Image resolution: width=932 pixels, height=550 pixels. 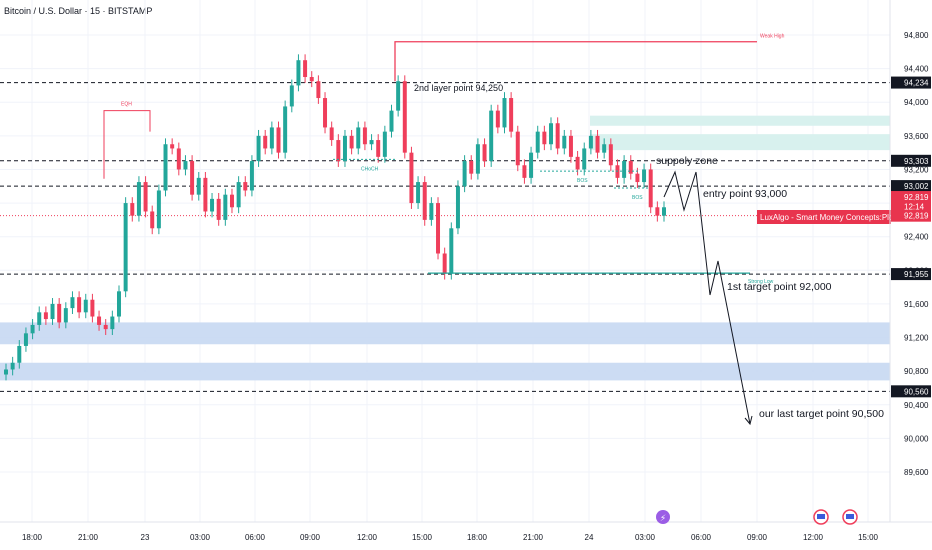 What do you see at coordinates (589, 537) in the screenshot?
I see `time-tick: 24` at bounding box center [589, 537].